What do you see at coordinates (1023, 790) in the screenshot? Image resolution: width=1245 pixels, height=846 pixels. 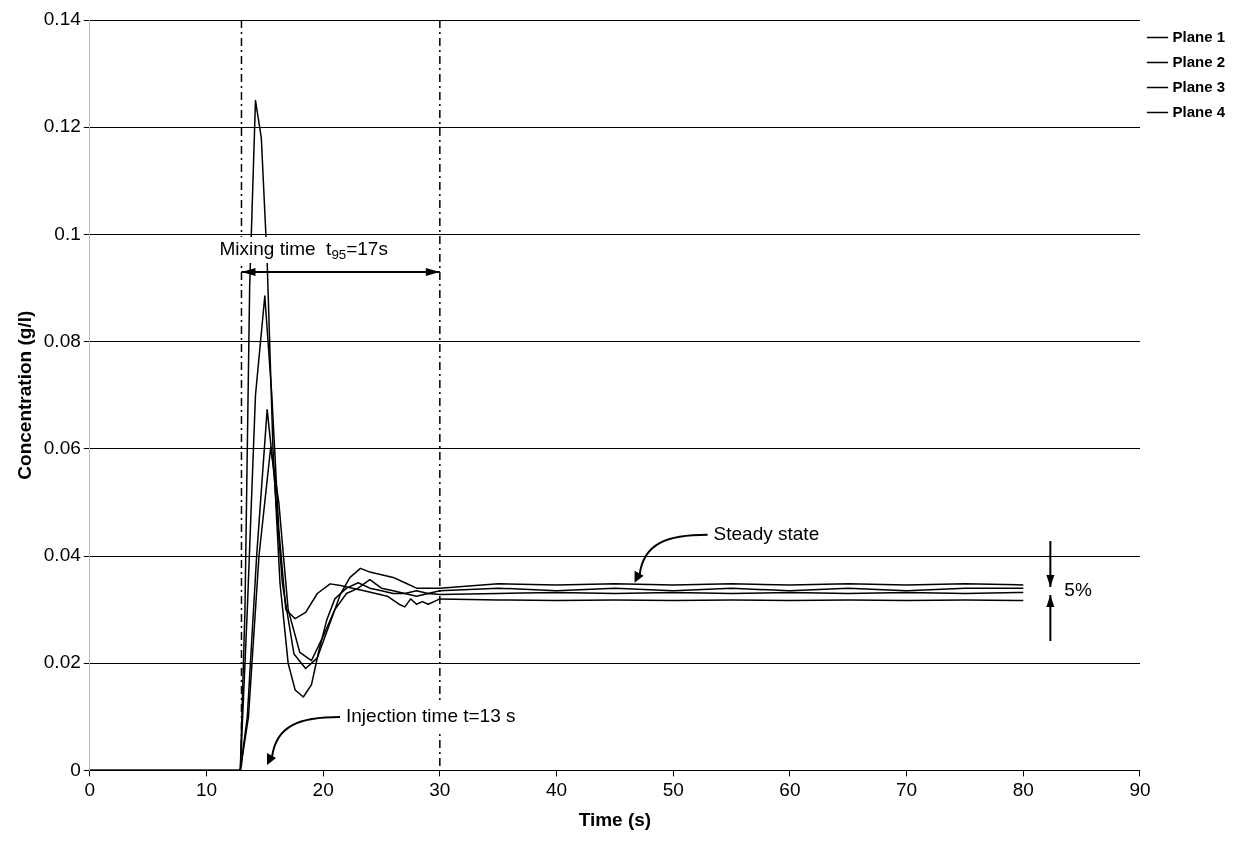 I see `x-tick-label: 80` at bounding box center [1023, 790].